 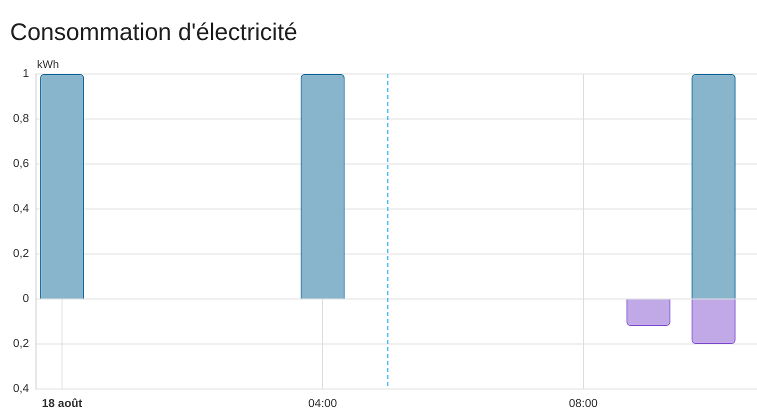 What do you see at coordinates (583, 404) in the screenshot?
I see `x-tick-label: 08:00` at bounding box center [583, 404].